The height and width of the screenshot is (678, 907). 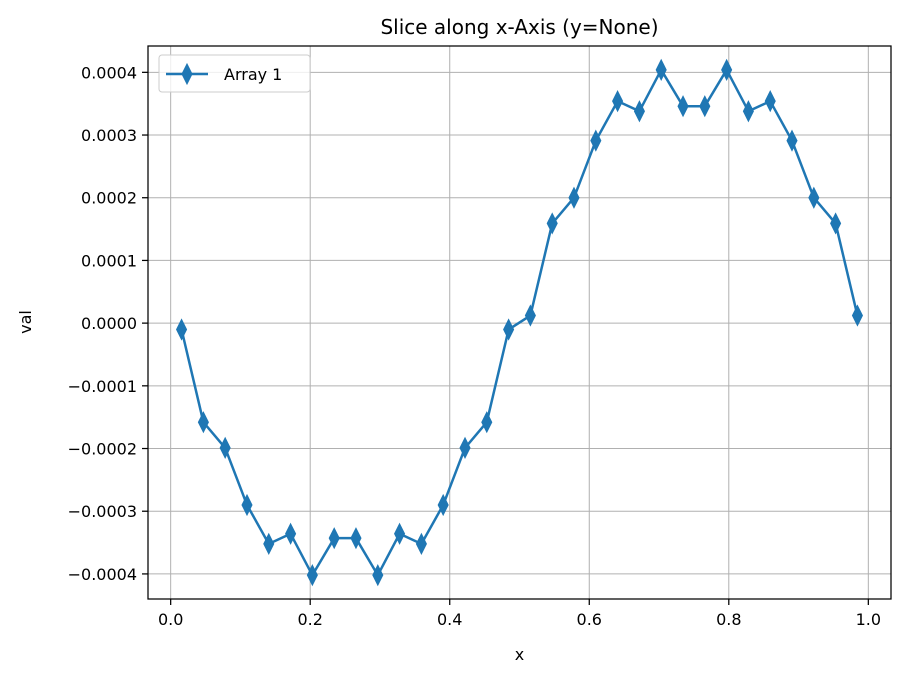 What do you see at coordinates (102, 449) in the screenshot?
I see `y-tick-label: −0.0002` at bounding box center [102, 449].